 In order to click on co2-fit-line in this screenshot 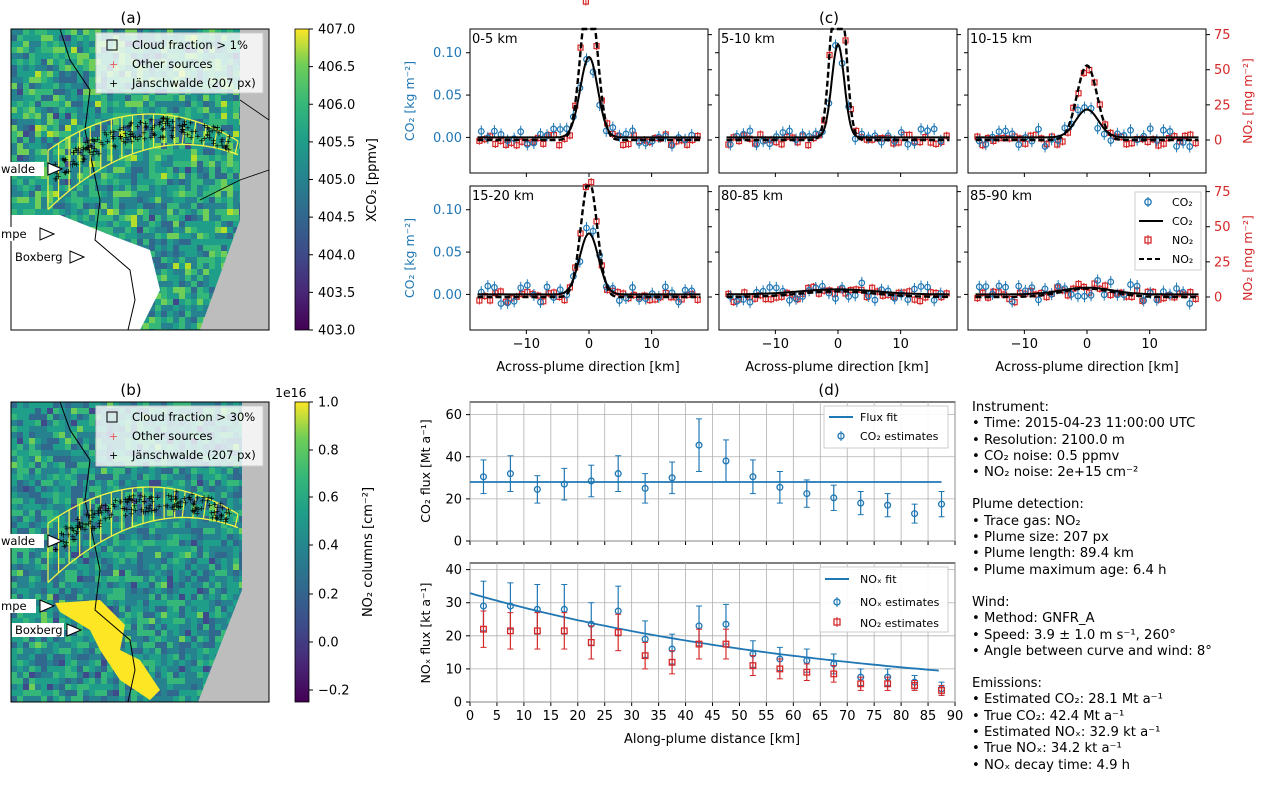, I will do `click(589, 97)`.